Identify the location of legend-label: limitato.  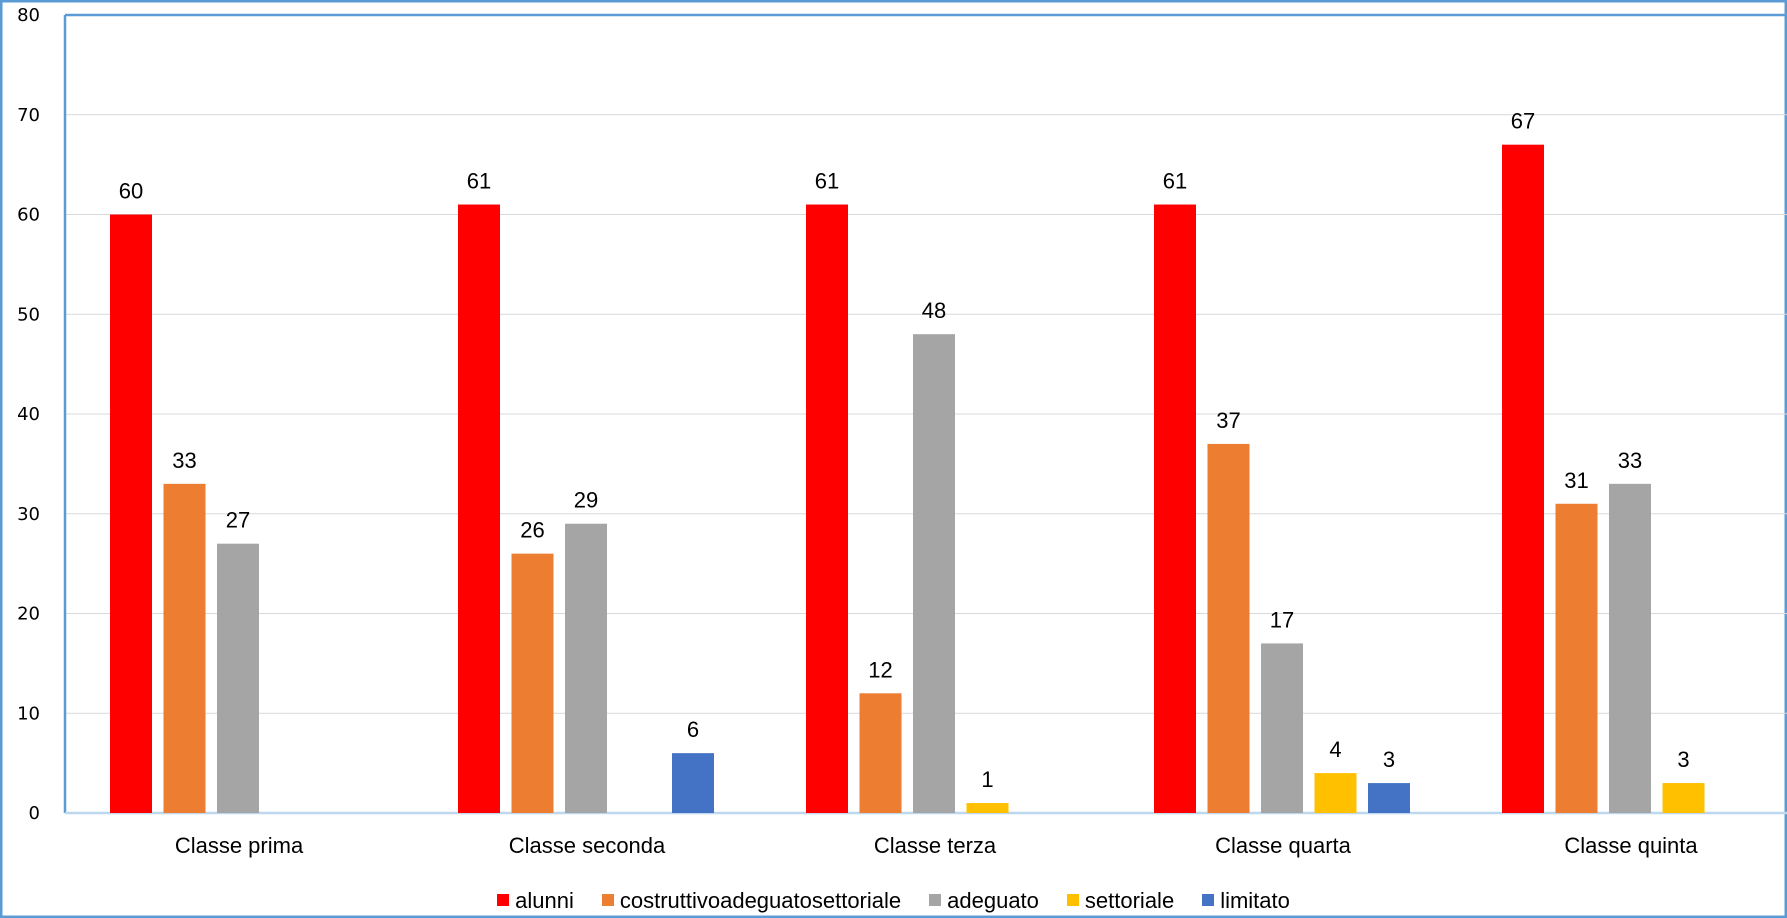
(1255, 901).